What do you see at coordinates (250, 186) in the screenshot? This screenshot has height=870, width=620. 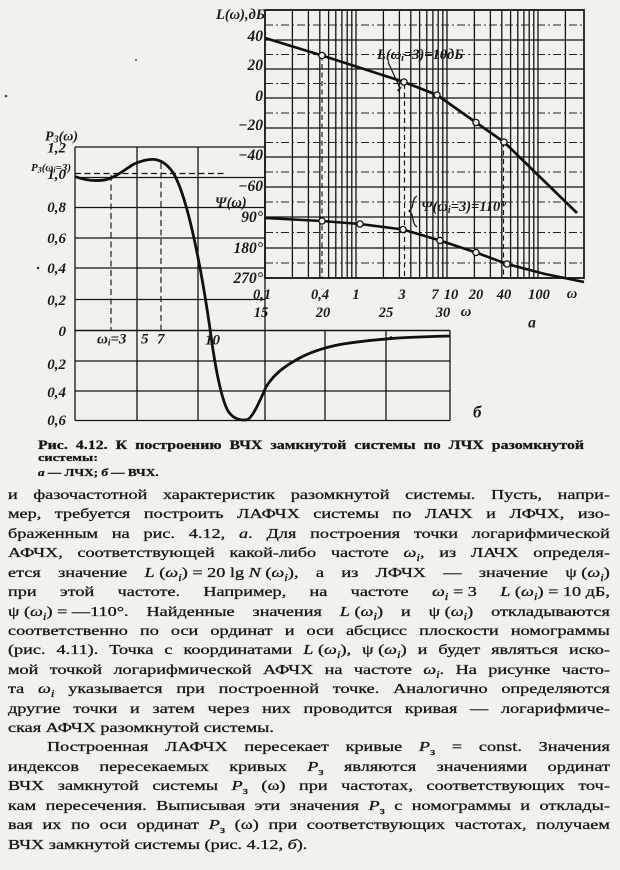 I see `svg-text: −60` at bounding box center [250, 186].